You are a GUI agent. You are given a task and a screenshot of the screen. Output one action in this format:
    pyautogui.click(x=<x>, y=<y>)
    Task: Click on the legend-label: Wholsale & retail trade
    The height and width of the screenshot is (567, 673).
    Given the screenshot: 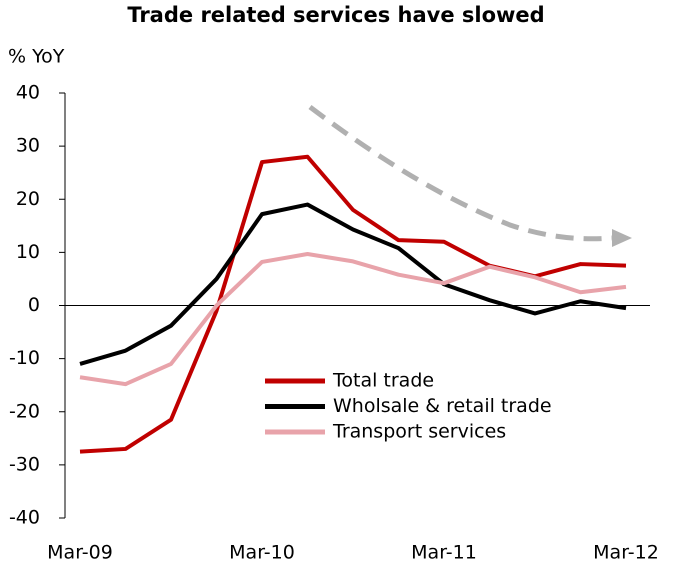 What is the action you would take?
    pyautogui.click(x=442, y=406)
    